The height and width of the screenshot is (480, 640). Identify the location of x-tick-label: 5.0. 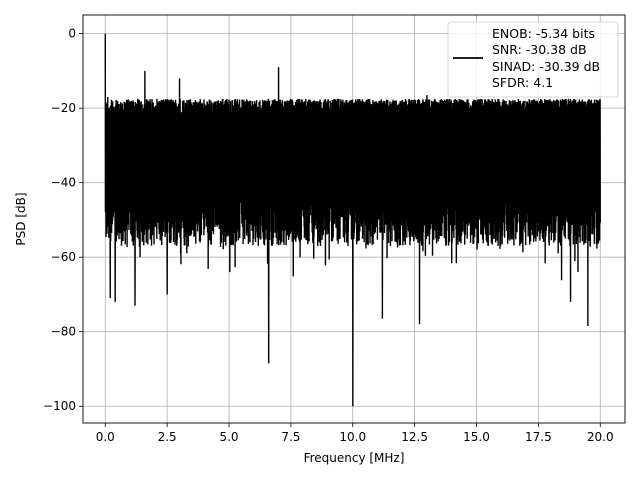
(228, 437).